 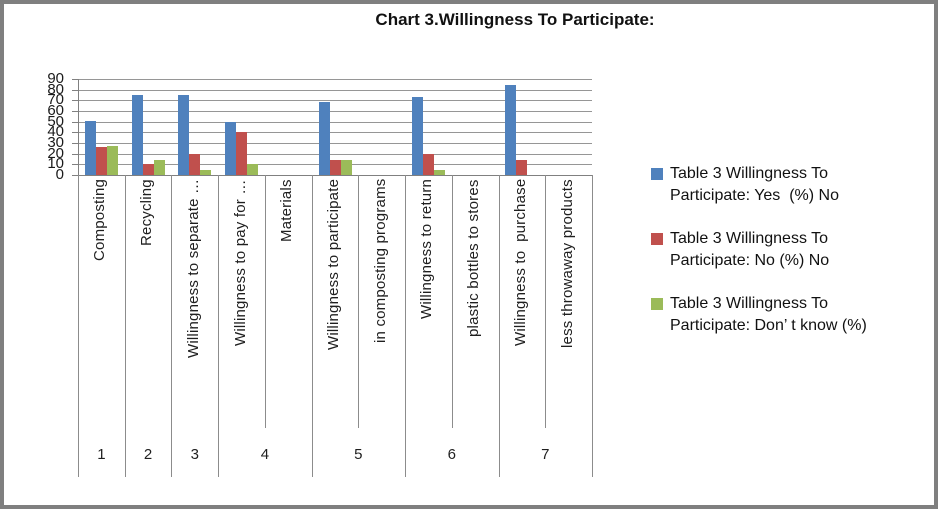 What do you see at coordinates (750, 260) in the screenshot?
I see `legend-label-line: Participate: No (%) No` at bounding box center [750, 260].